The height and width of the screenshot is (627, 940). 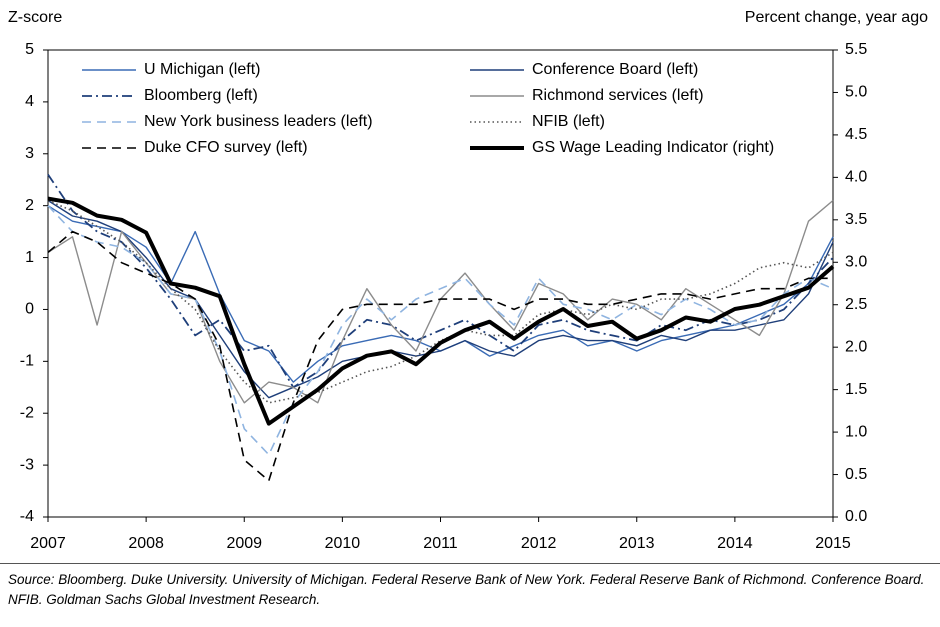 What do you see at coordinates (244, 543) in the screenshot?
I see `x-tick-label: 2009` at bounding box center [244, 543].